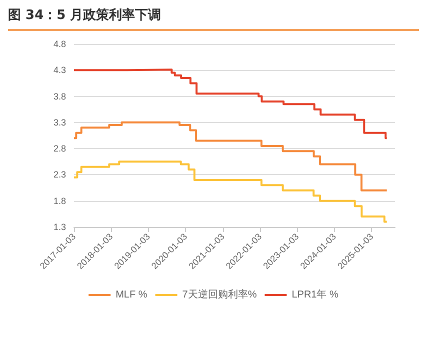 The image size is (427, 347). I want to click on chart-title: 图 34：5 月政策利率下调, so click(213, 18).